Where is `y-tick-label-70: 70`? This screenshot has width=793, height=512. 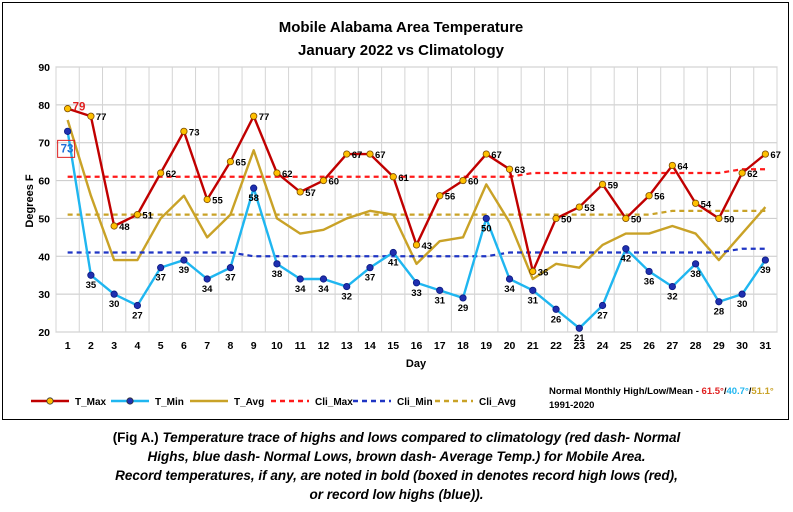
y-tick-label-70: 70 is located at coordinates (44, 144).